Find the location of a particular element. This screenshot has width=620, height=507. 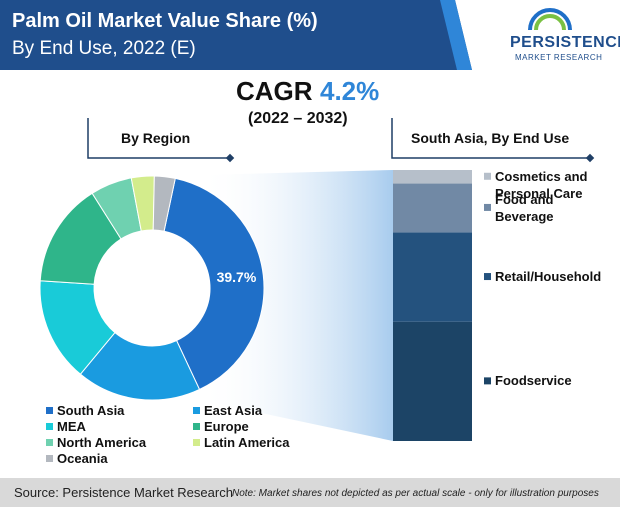

region-bracket is located at coordinates (158, 138).